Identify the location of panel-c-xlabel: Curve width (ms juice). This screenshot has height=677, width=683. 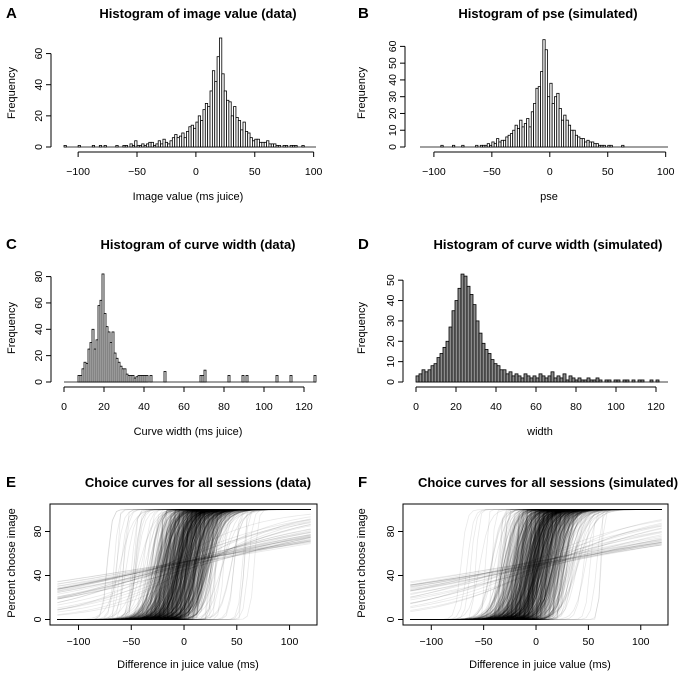
(188, 432).